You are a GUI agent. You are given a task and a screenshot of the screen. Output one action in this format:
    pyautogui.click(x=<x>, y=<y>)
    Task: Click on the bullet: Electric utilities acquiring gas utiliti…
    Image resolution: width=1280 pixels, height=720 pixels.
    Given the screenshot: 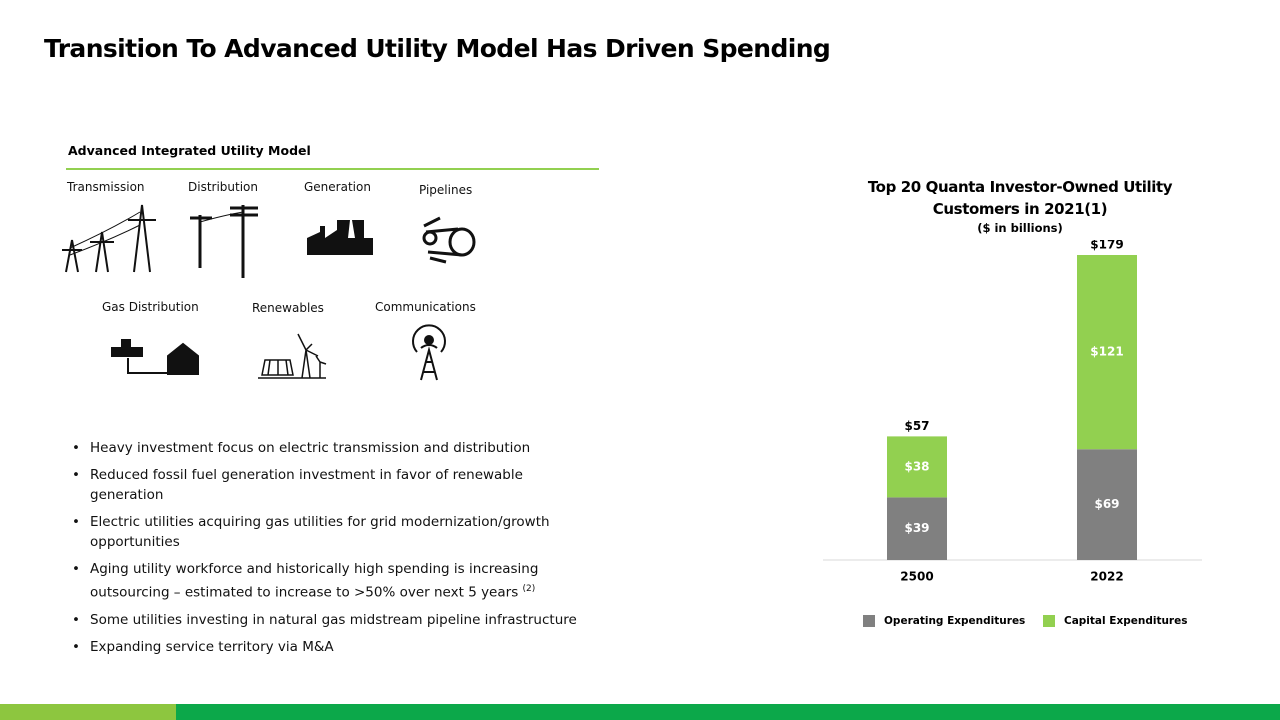 What is the action you would take?
    pyautogui.click(x=330, y=532)
    